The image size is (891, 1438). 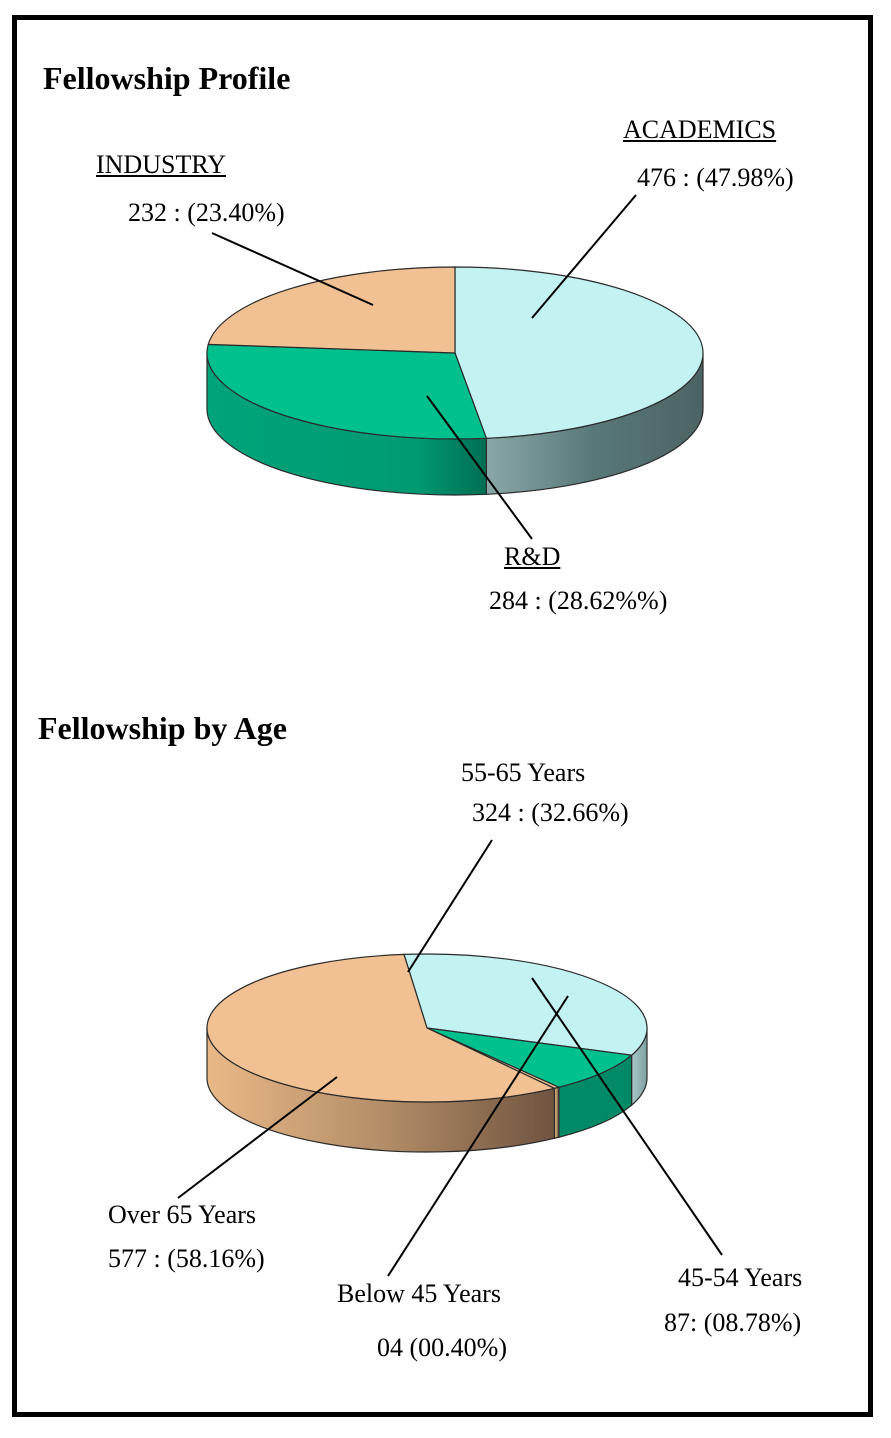 What do you see at coordinates (186, 1258) in the screenshot?
I see `slice-label-over65-value: 577 : (58.16%)` at bounding box center [186, 1258].